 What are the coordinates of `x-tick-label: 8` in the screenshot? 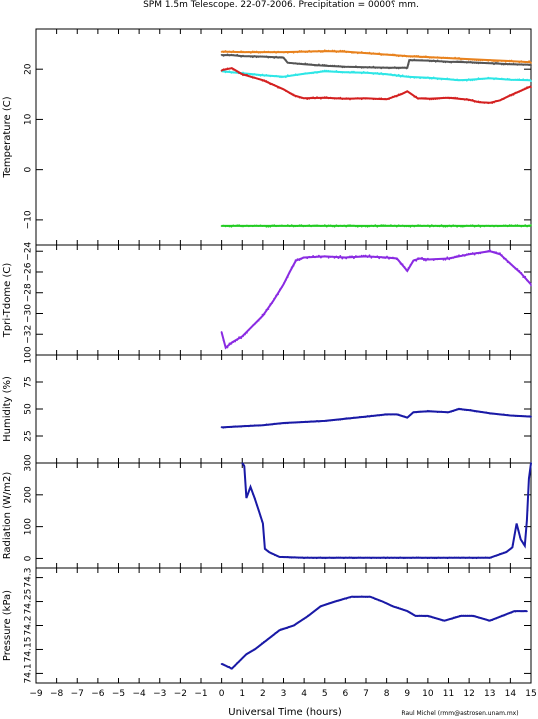 It's located at (387, 694).